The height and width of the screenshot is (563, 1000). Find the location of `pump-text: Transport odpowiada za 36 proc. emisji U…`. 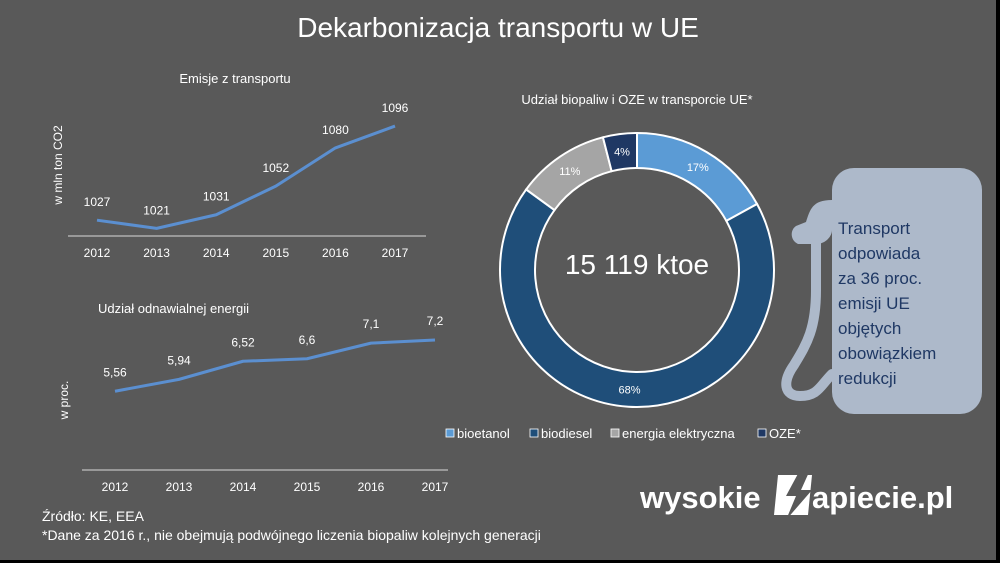

pump-text: Transport odpowiada za 36 proc. emisji U… is located at coordinates (908, 303).